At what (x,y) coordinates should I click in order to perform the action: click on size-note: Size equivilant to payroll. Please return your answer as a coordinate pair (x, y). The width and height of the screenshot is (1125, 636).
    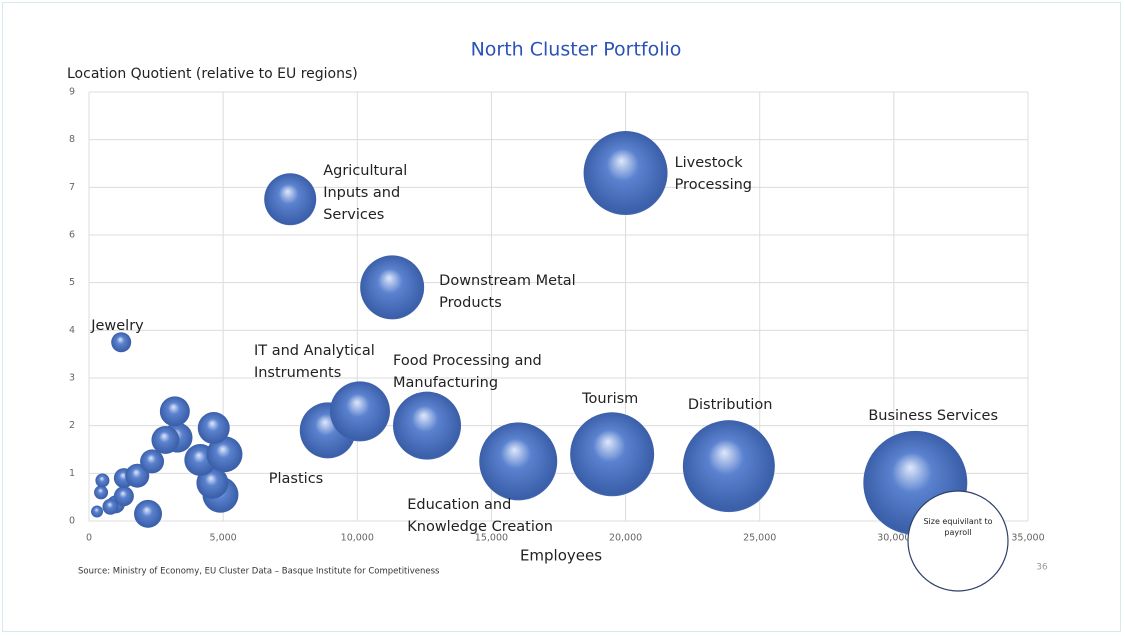
    Looking at the image, I should click on (958, 527).